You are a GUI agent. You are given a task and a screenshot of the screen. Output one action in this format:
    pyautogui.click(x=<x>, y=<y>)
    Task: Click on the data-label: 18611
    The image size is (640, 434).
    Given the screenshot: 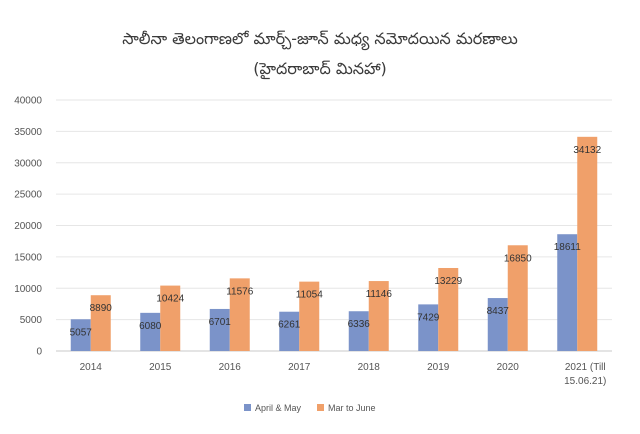 What is the action you would take?
    pyautogui.click(x=568, y=247)
    